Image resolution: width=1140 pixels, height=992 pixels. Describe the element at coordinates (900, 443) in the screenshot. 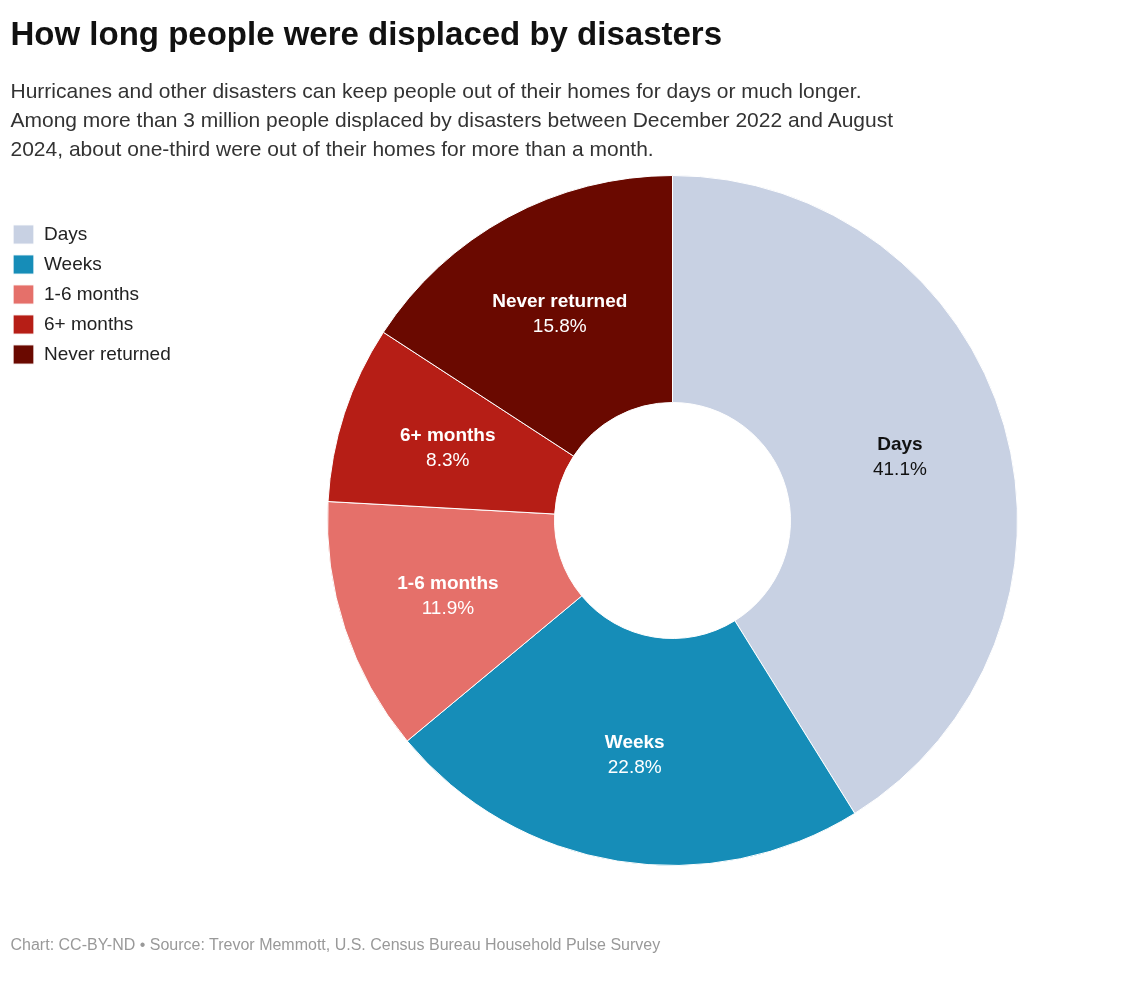

I see `slice-label: Days` at that location.